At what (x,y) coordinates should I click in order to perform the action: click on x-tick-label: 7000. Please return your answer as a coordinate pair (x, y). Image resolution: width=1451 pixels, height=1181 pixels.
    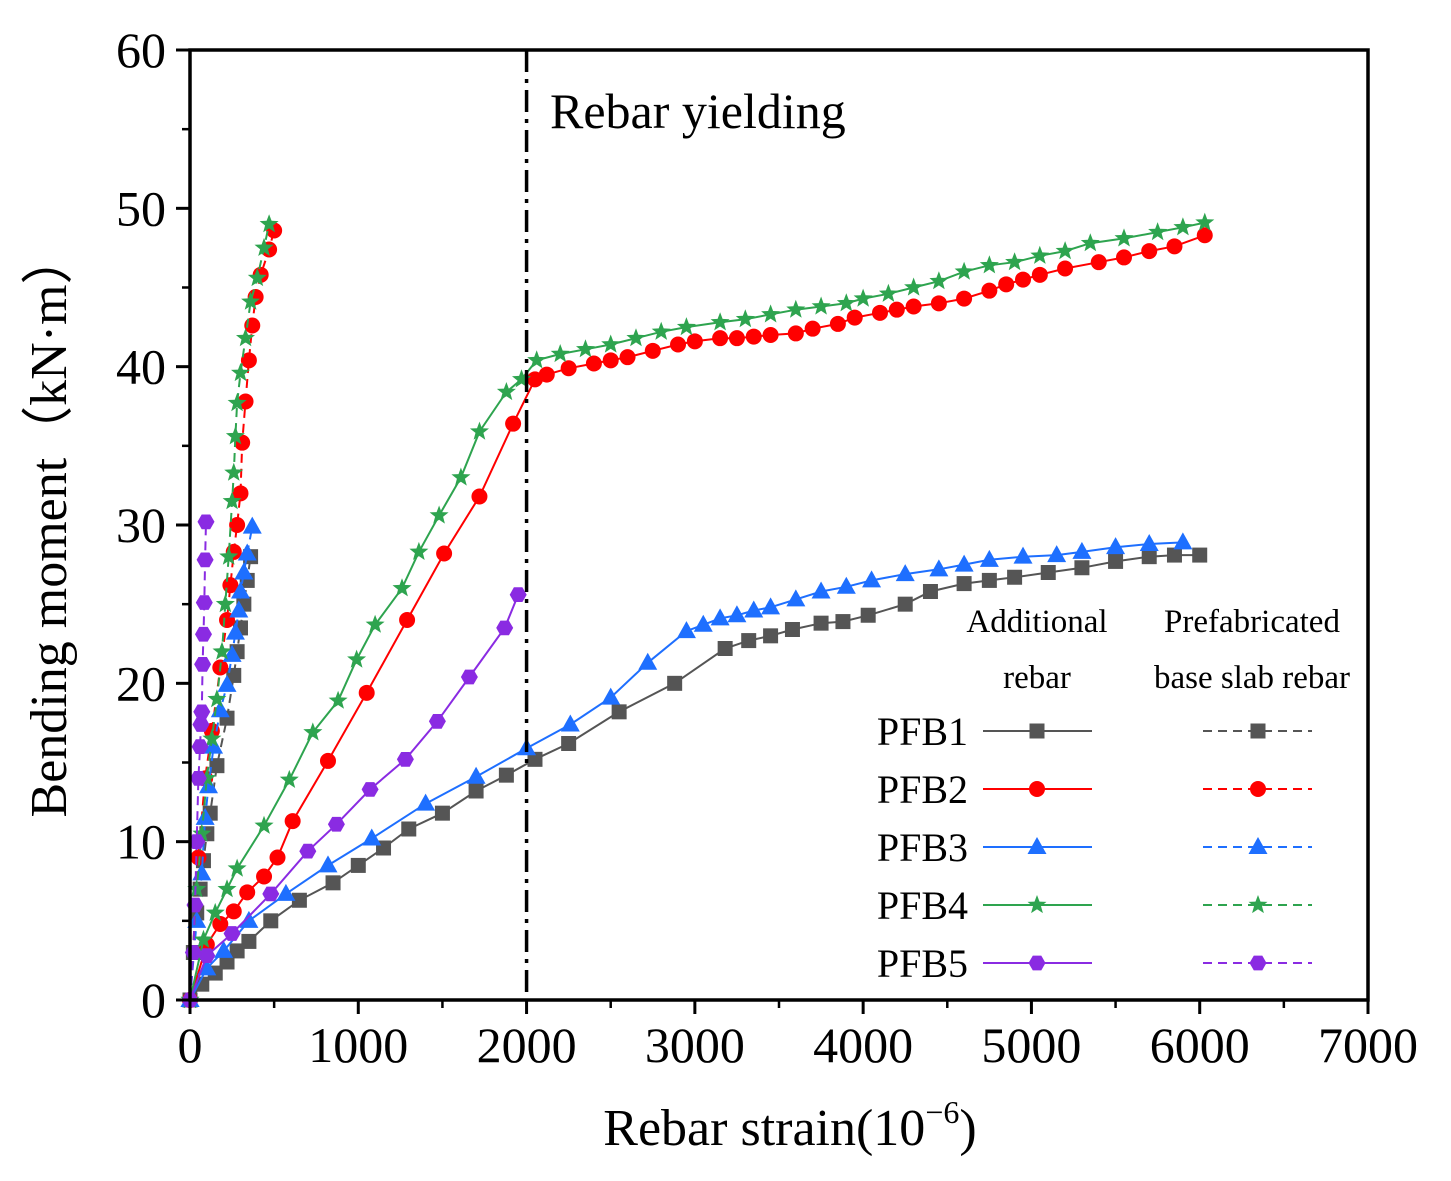
    Looking at the image, I should click on (1368, 1045).